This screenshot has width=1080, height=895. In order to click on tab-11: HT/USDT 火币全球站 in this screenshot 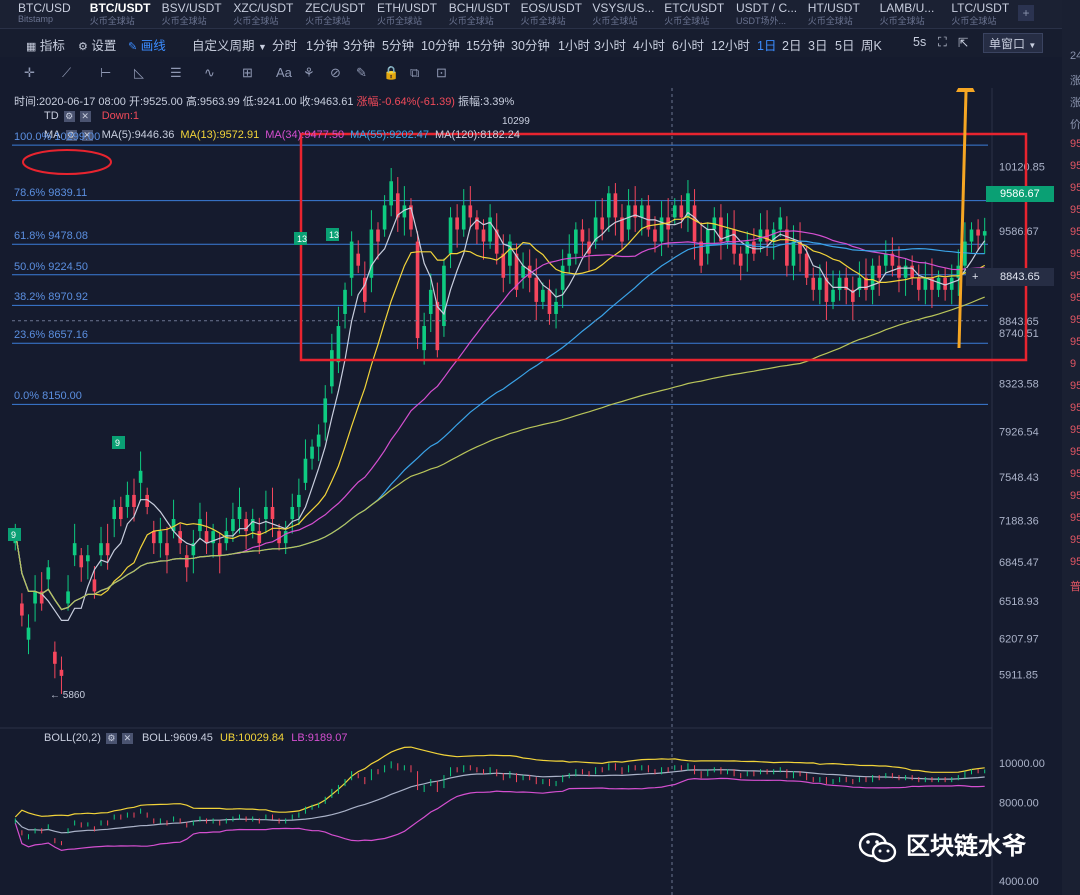, I will do `click(834, 14)`.